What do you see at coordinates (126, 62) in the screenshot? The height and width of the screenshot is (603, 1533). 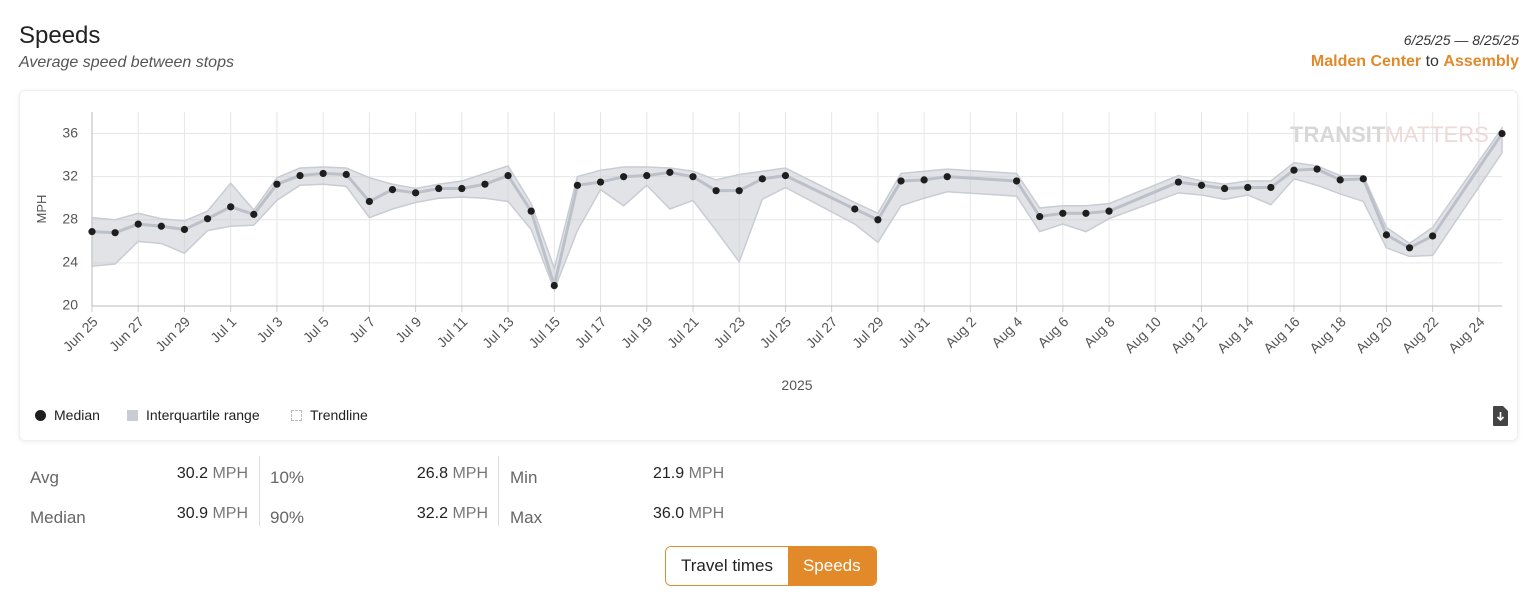 I see `subtitle: Average speed between stops` at bounding box center [126, 62].